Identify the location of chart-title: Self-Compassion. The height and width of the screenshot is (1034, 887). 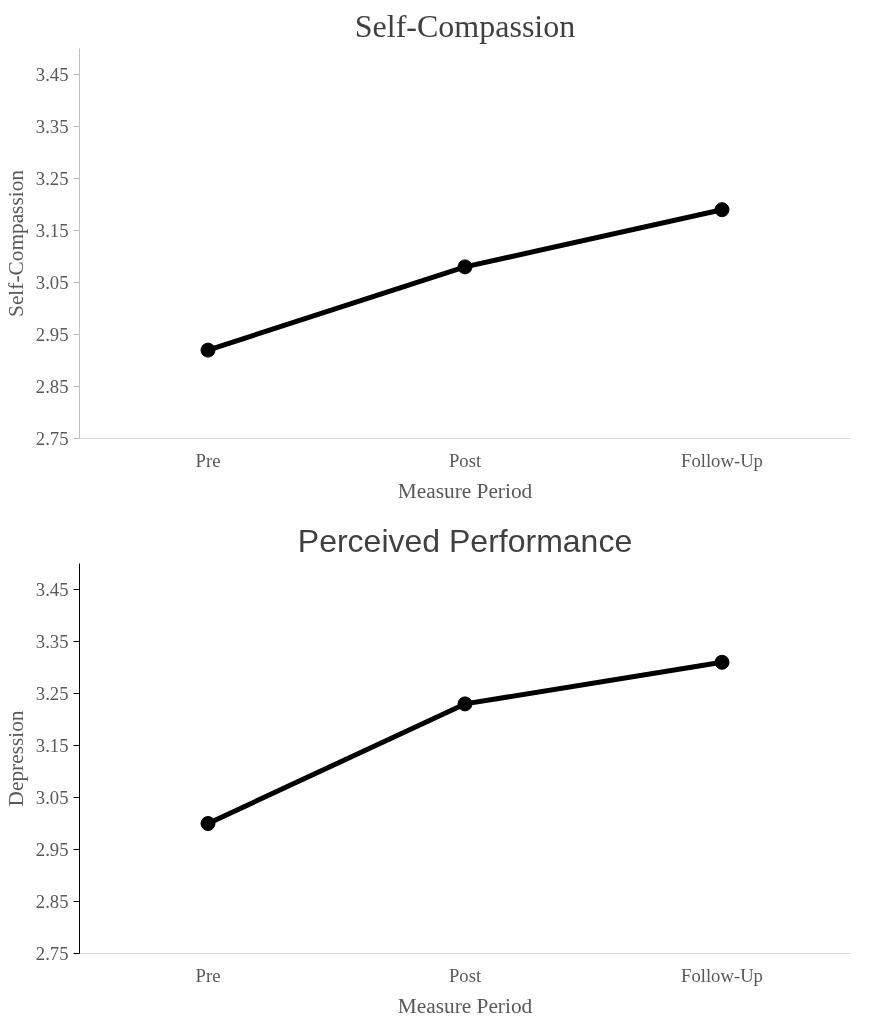
(465, 25).